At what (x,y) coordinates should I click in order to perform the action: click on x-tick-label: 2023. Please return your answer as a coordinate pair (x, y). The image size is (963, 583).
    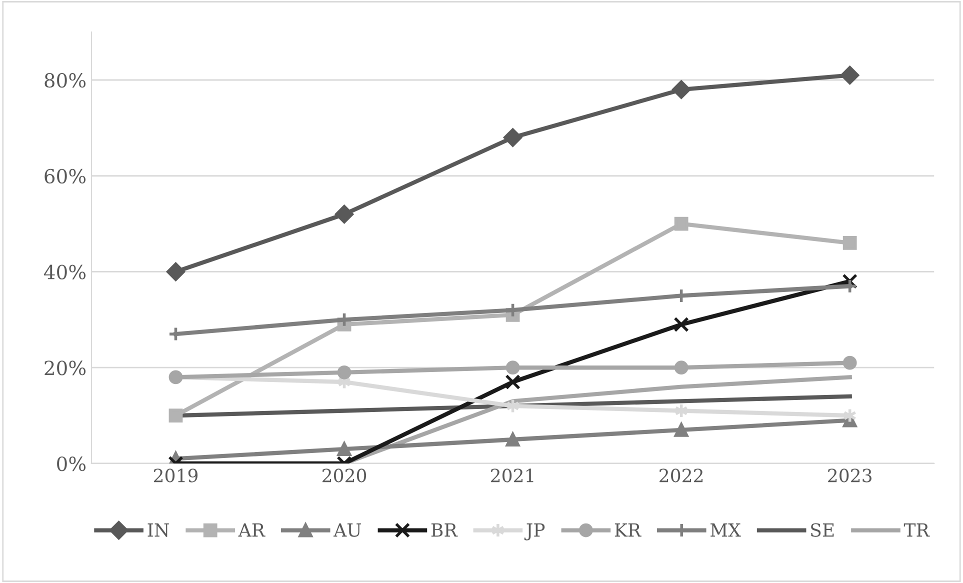
    Looking at the image, I should click on (850, 475).